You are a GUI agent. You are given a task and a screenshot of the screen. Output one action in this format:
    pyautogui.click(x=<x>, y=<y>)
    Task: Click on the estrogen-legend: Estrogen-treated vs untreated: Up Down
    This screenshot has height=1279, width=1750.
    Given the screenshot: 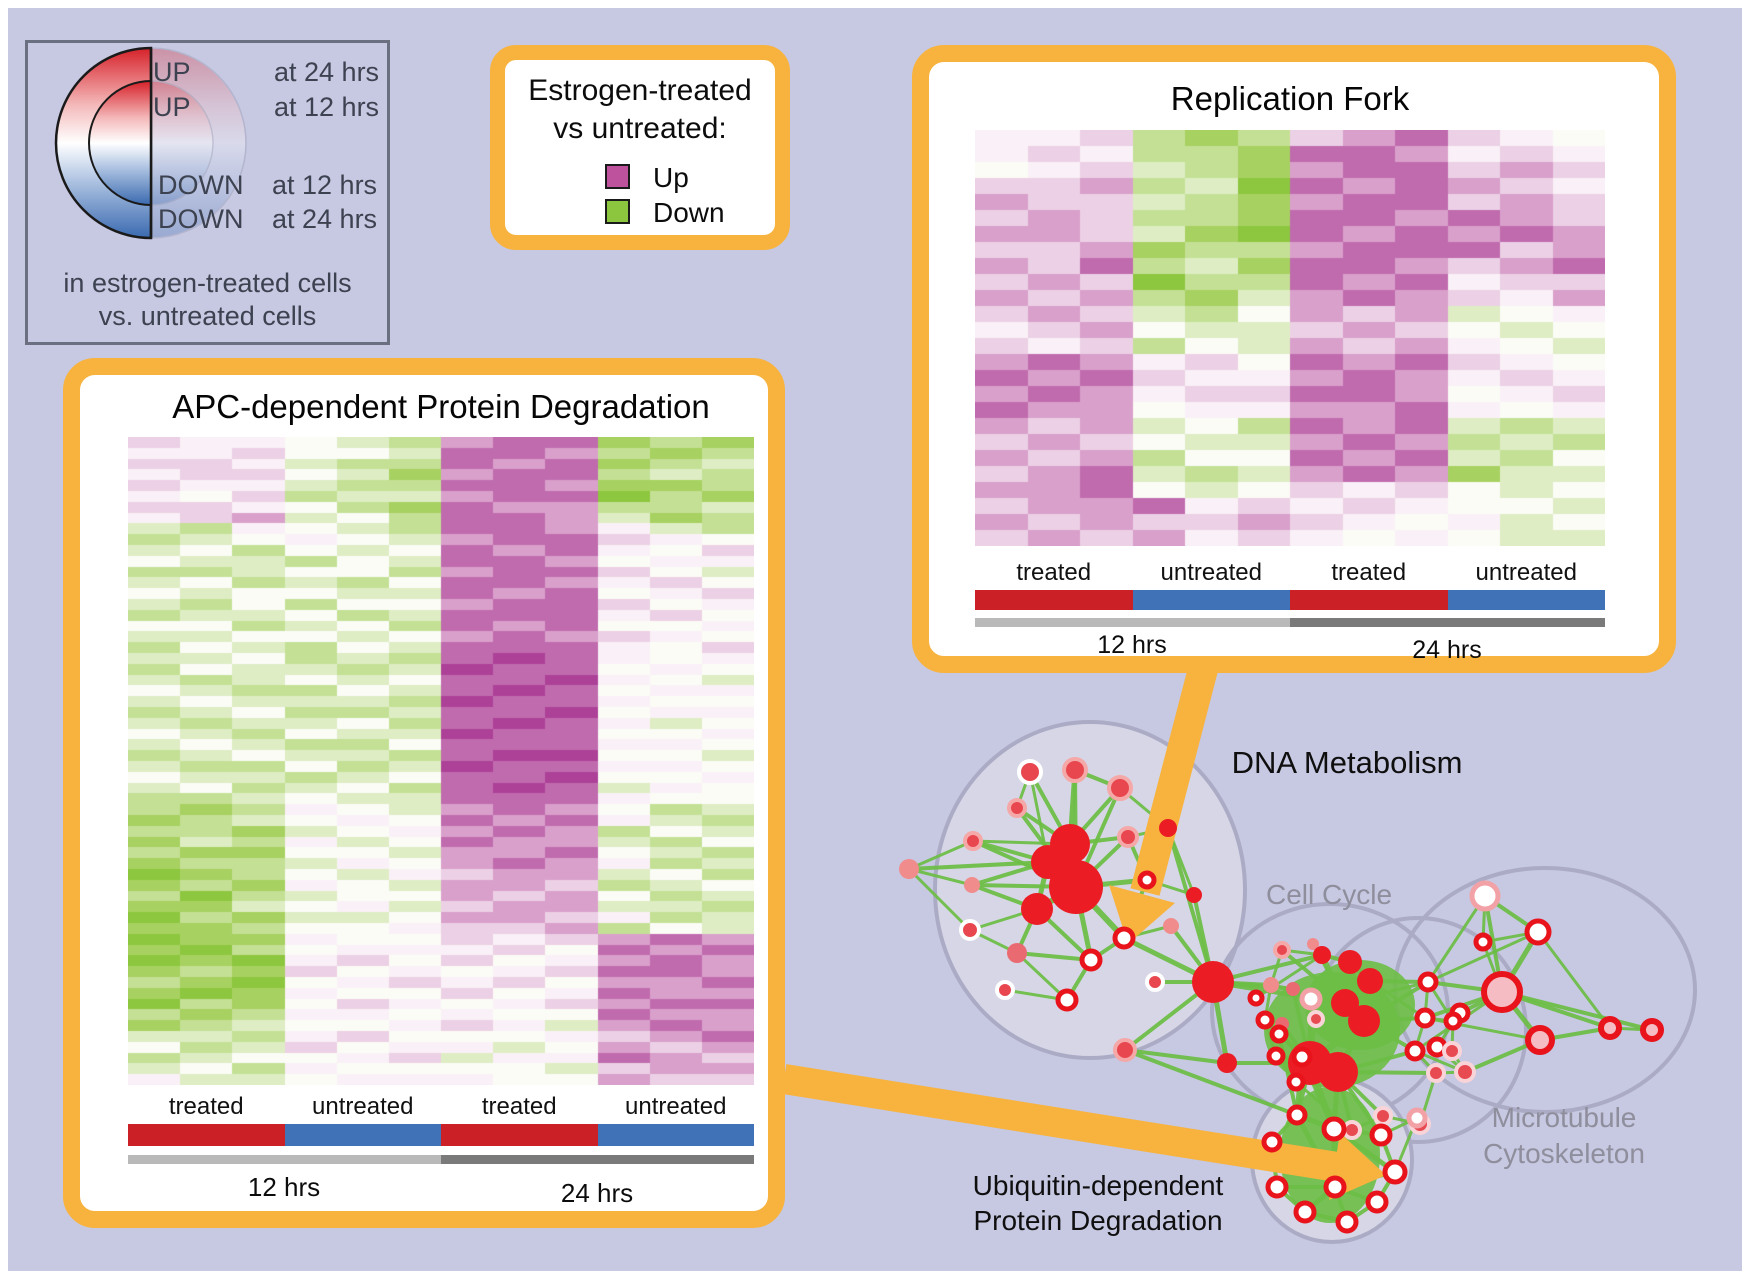 What is the action you would take?
    pyautogui.click(x=640, y=147)
    